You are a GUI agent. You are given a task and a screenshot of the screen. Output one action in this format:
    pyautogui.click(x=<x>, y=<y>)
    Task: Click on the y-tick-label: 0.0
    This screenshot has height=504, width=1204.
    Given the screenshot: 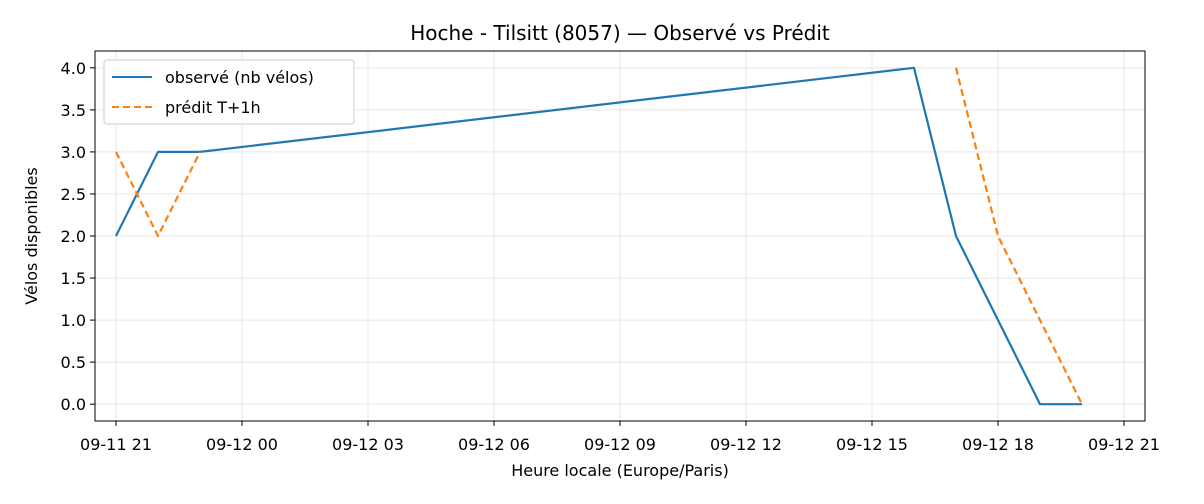 What is the action you would take?
    pyautogui.click(x=73, y=404)
    